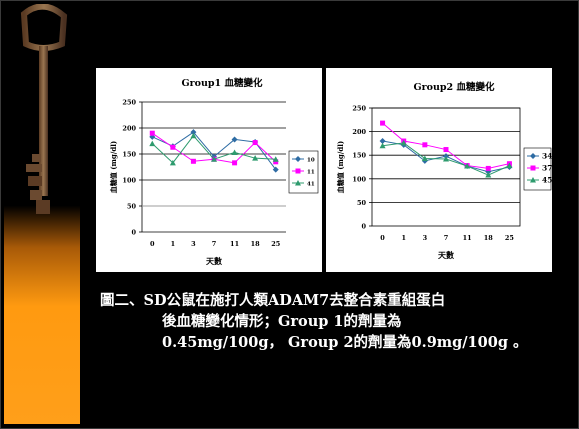  I want to click on caption-line-1: 圖二、SD公鼠在施打人類ADAM7去整合素重組蛋白, so click(335, 300).